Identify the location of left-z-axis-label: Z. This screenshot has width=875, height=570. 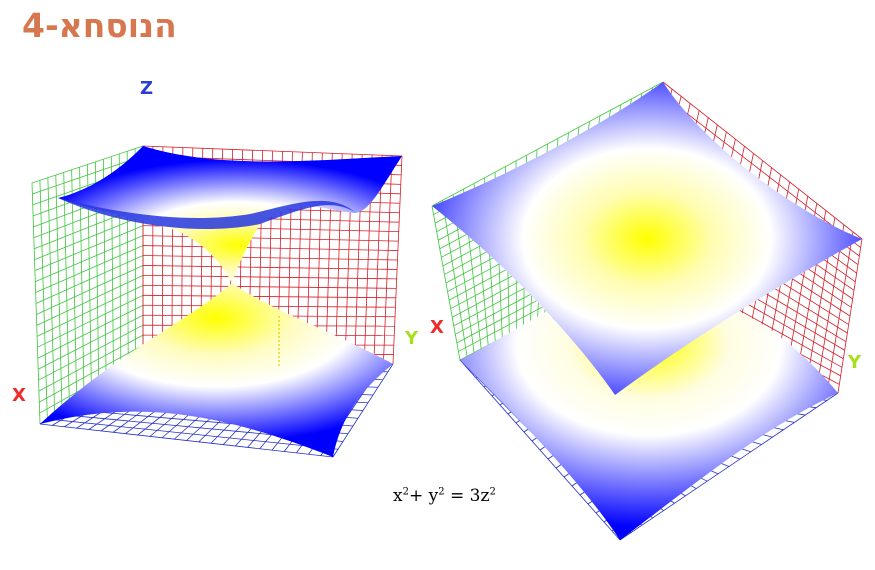
(146, 88).